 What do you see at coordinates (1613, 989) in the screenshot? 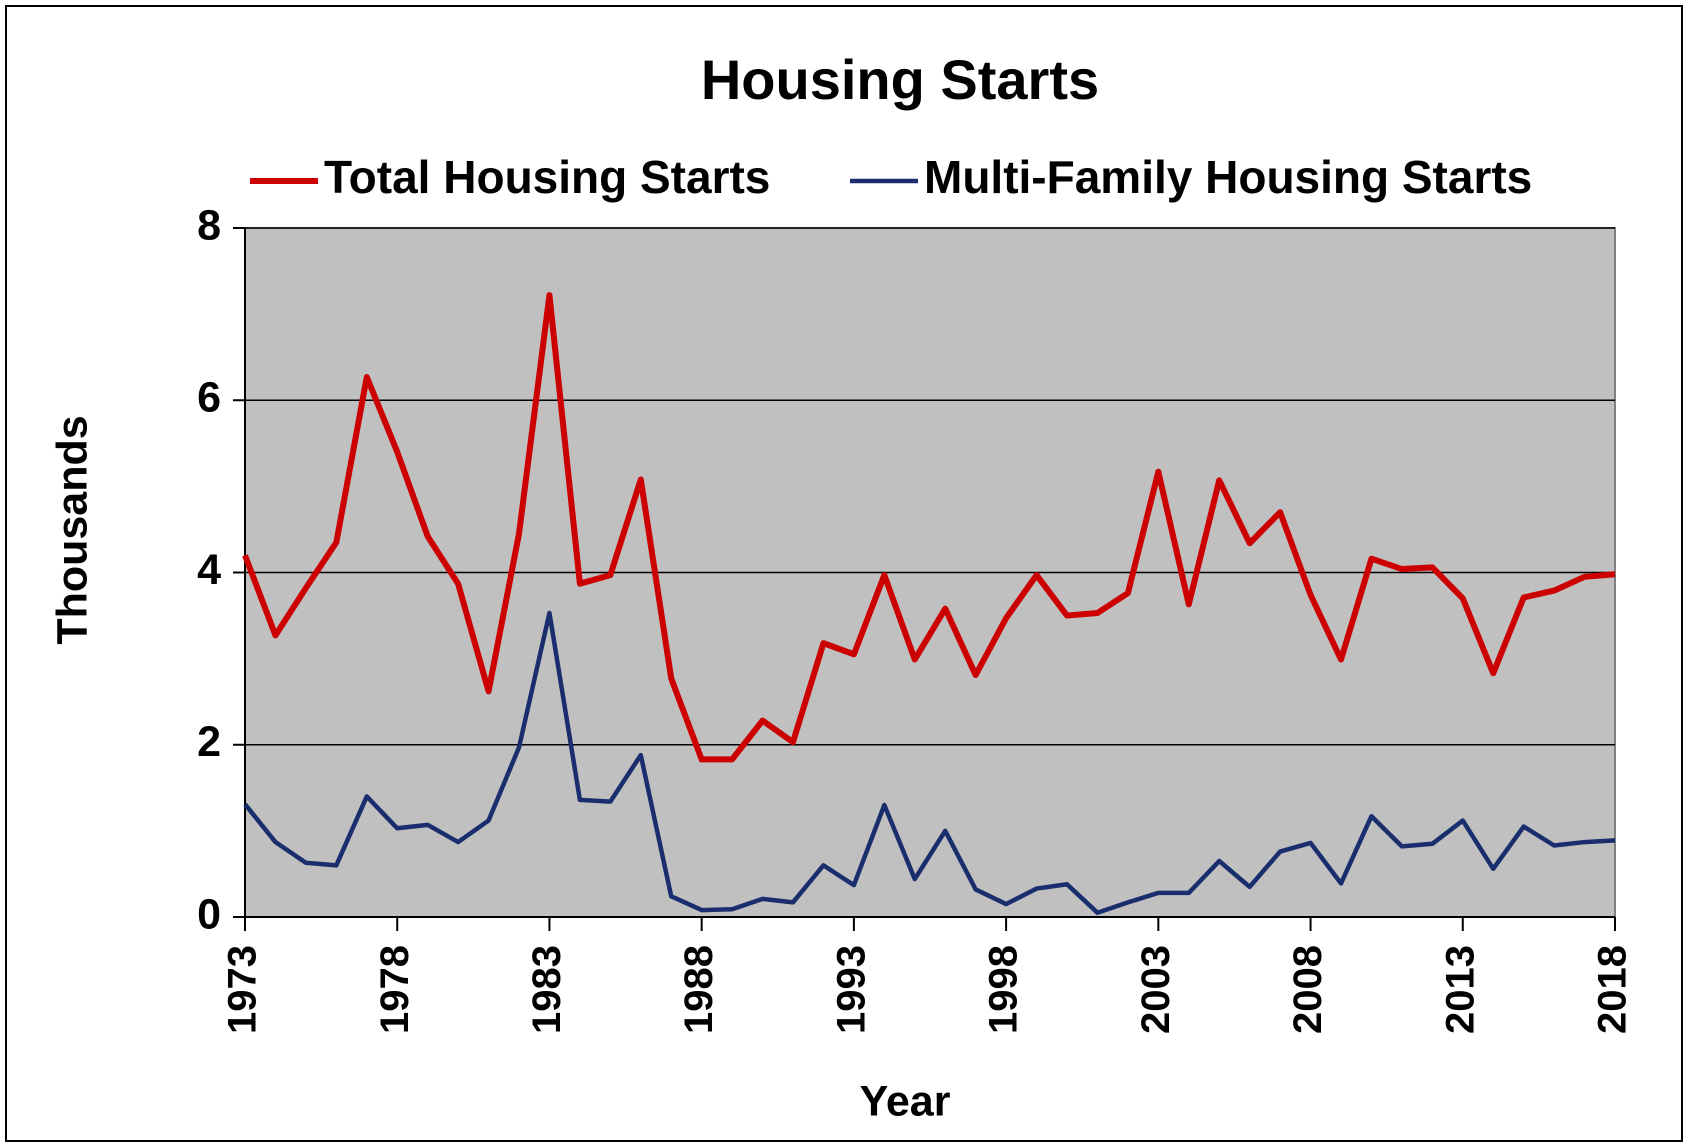
I see `x-tick-label: 2018` at bounding box center [1613, 989].